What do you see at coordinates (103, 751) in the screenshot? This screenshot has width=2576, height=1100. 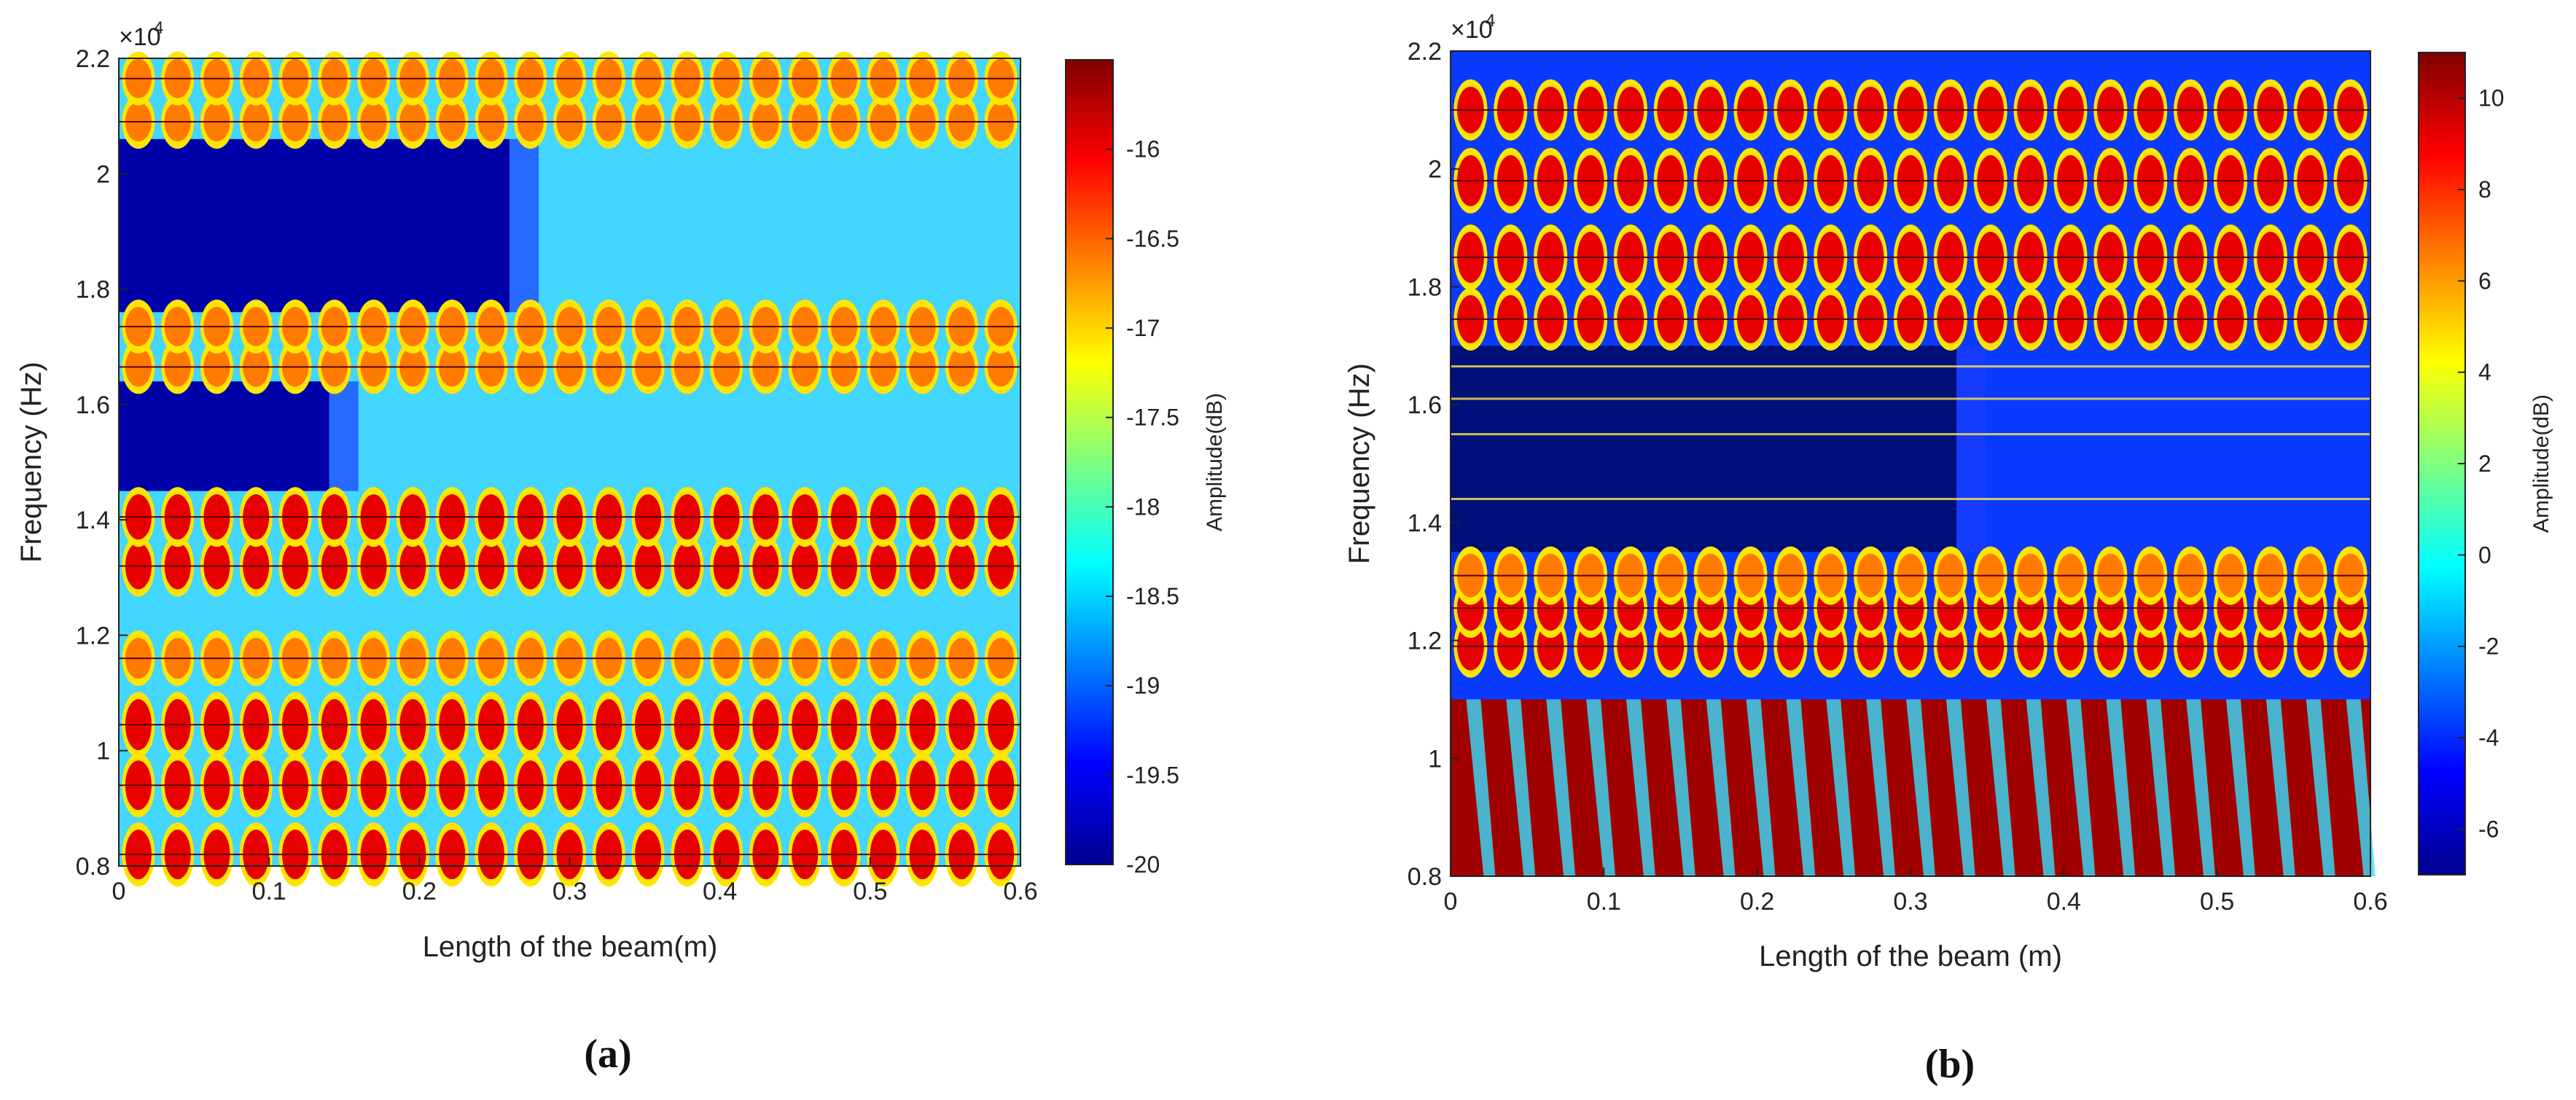 I see `panel-a-y-tick-label: 1` at bounding box center [103, 751].